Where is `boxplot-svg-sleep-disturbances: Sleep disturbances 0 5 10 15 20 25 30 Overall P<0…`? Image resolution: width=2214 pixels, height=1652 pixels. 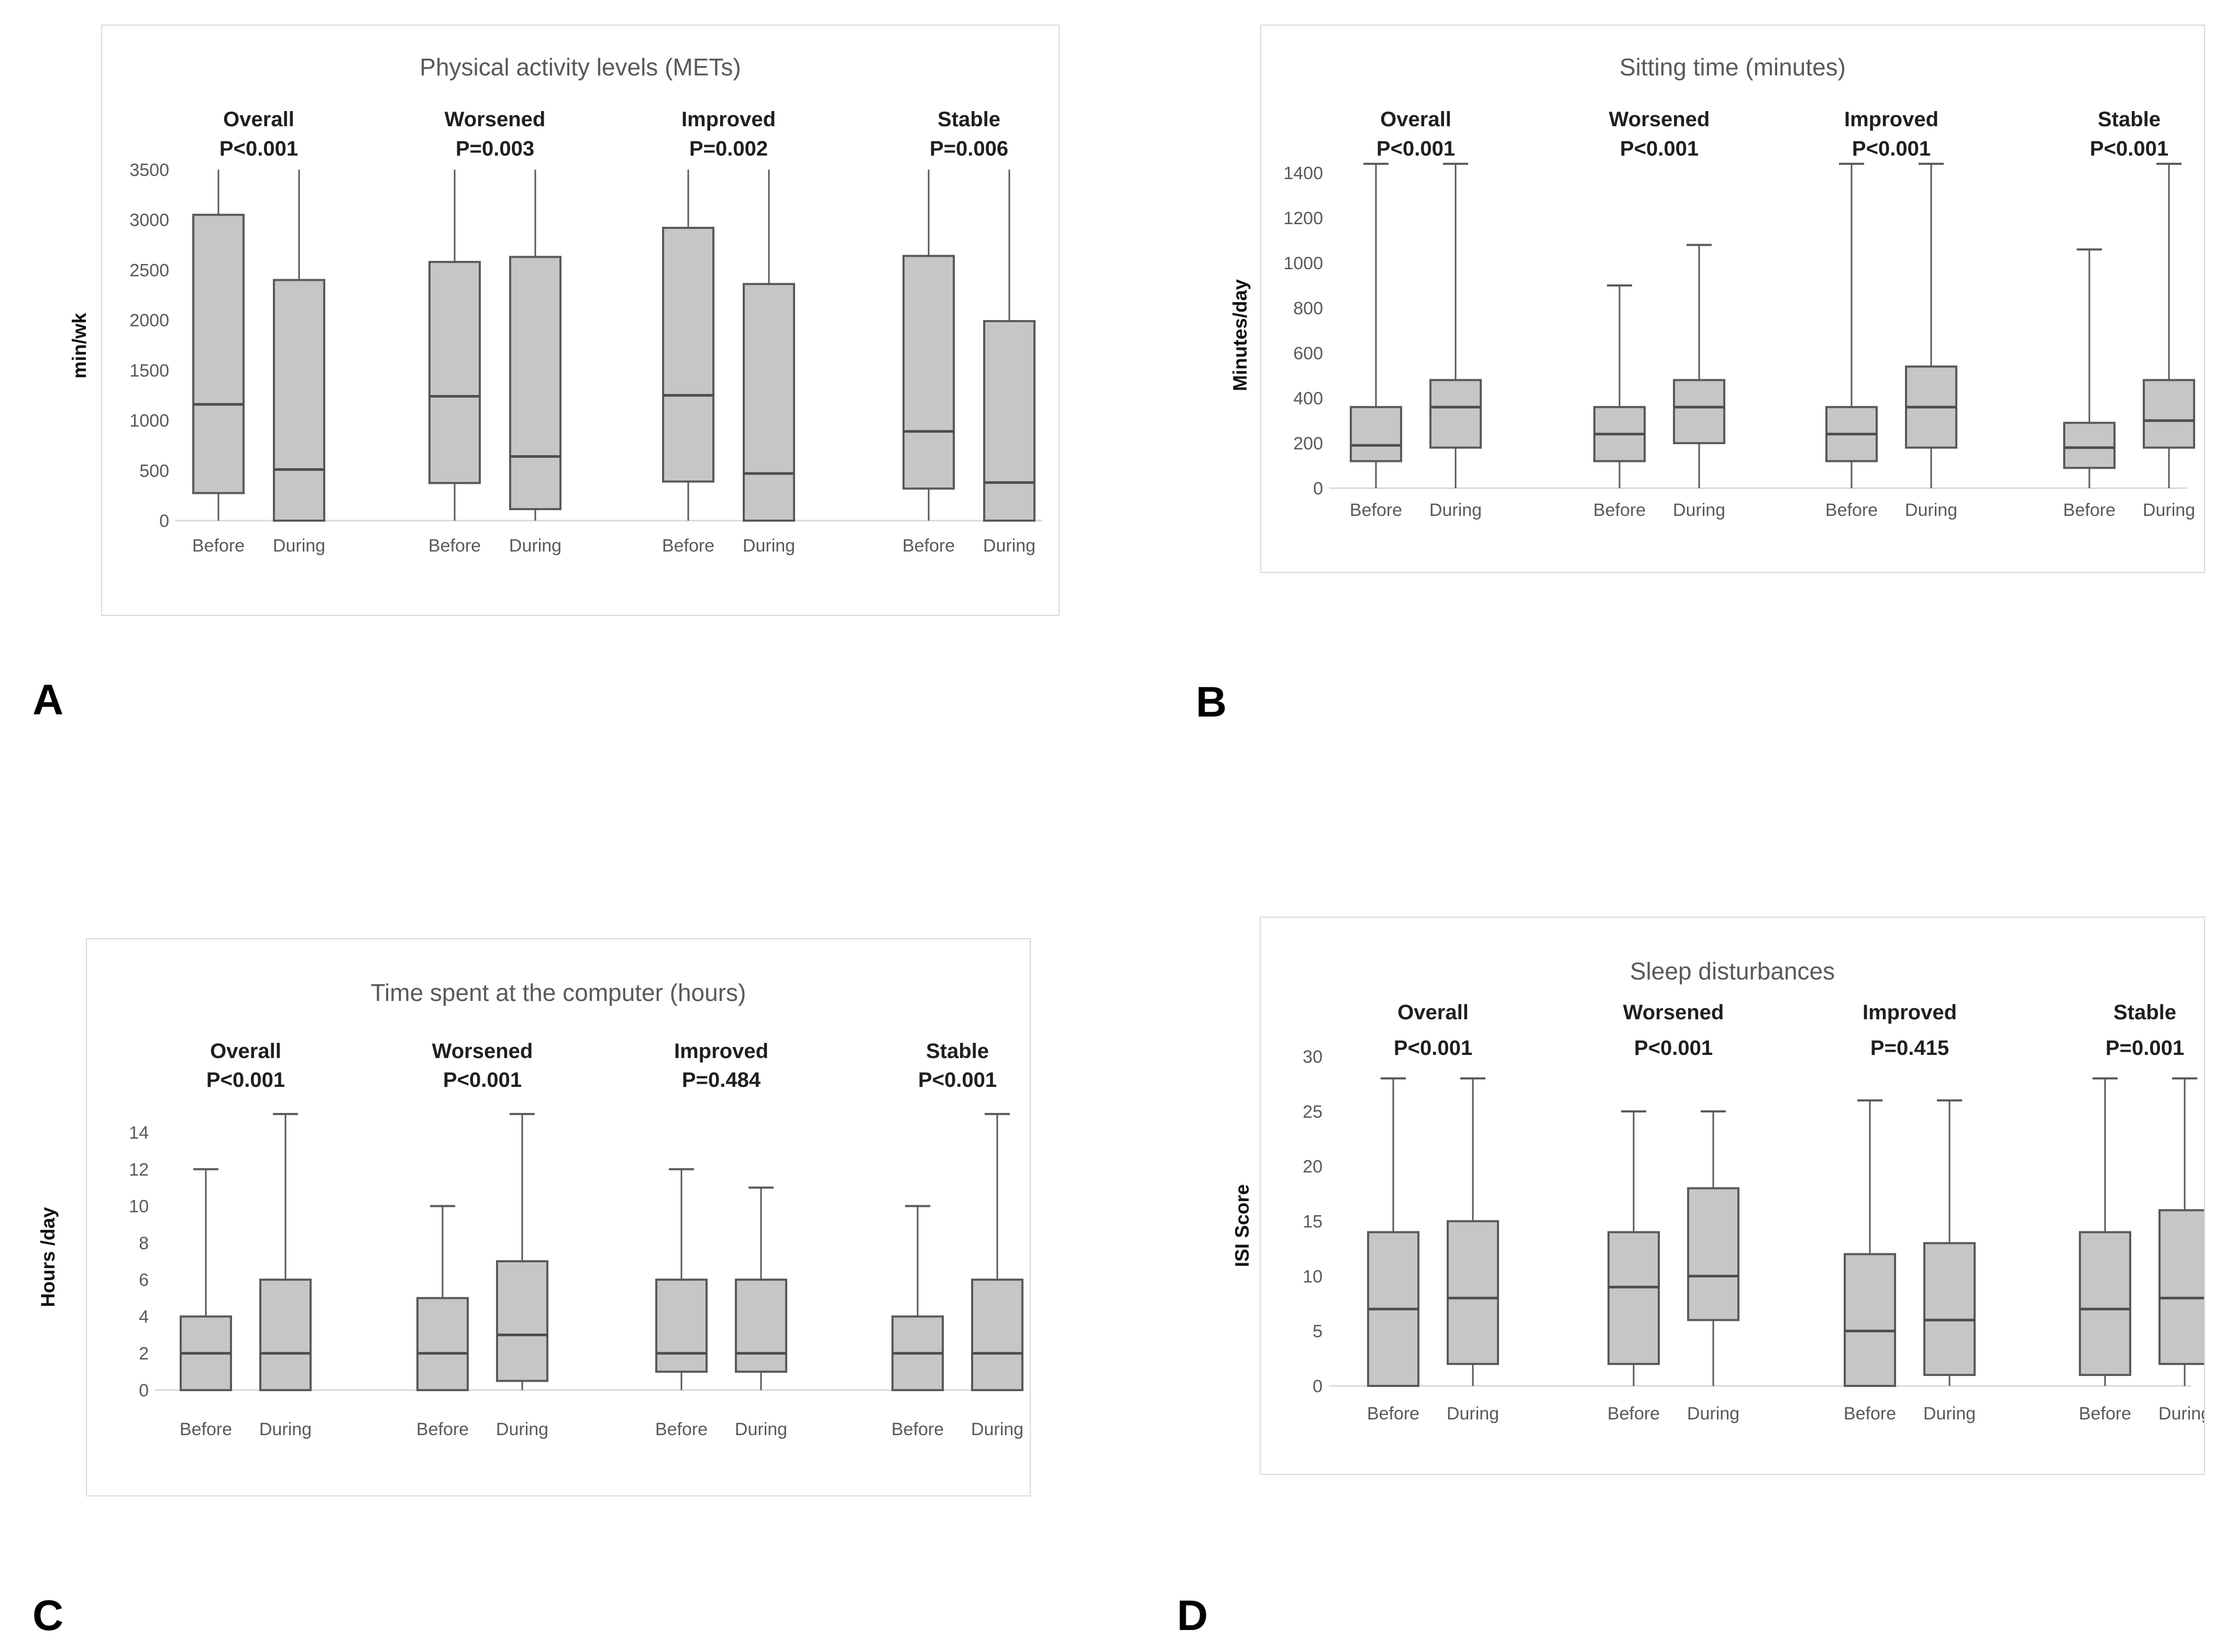 boxplot-svg-sleep-disturbances: Sleep disturbances 0 5 10 15 20 25 30 Overall P<0… is located at coordinates (1754, 1190).